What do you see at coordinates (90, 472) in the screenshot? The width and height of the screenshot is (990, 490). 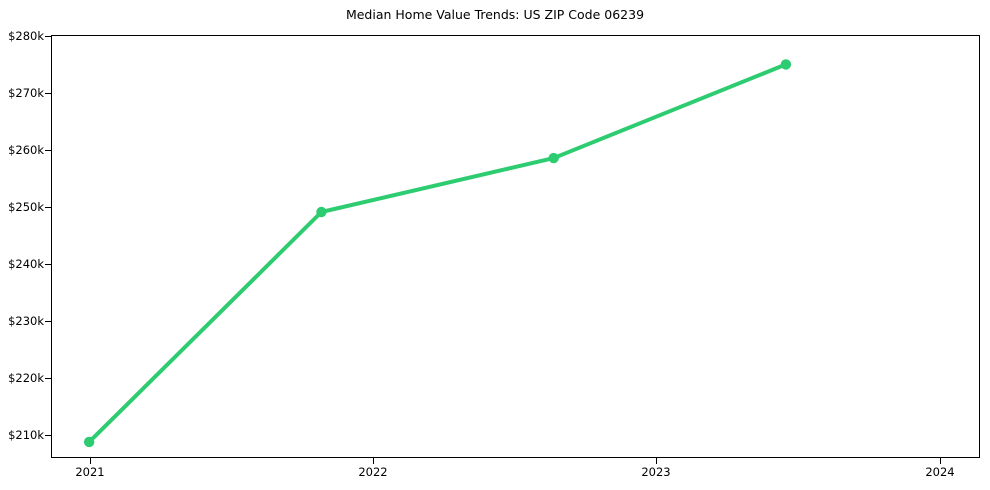 I see `x-axis-tick-label: 2021` at bounding box center [90, 472].